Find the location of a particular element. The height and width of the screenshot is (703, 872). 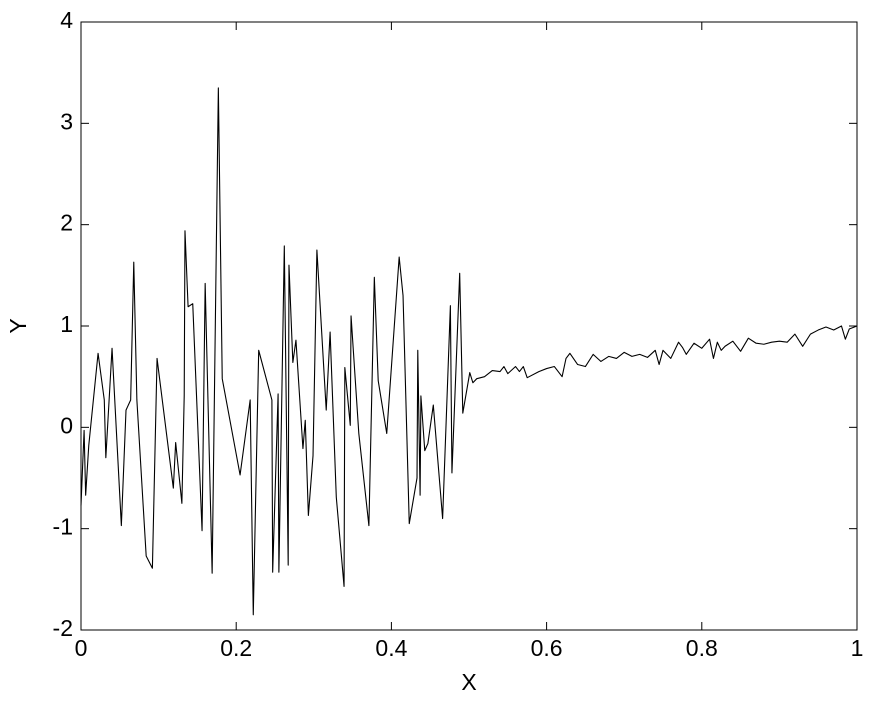

x-tick-label: 0 is located at coordinates (81, 648).